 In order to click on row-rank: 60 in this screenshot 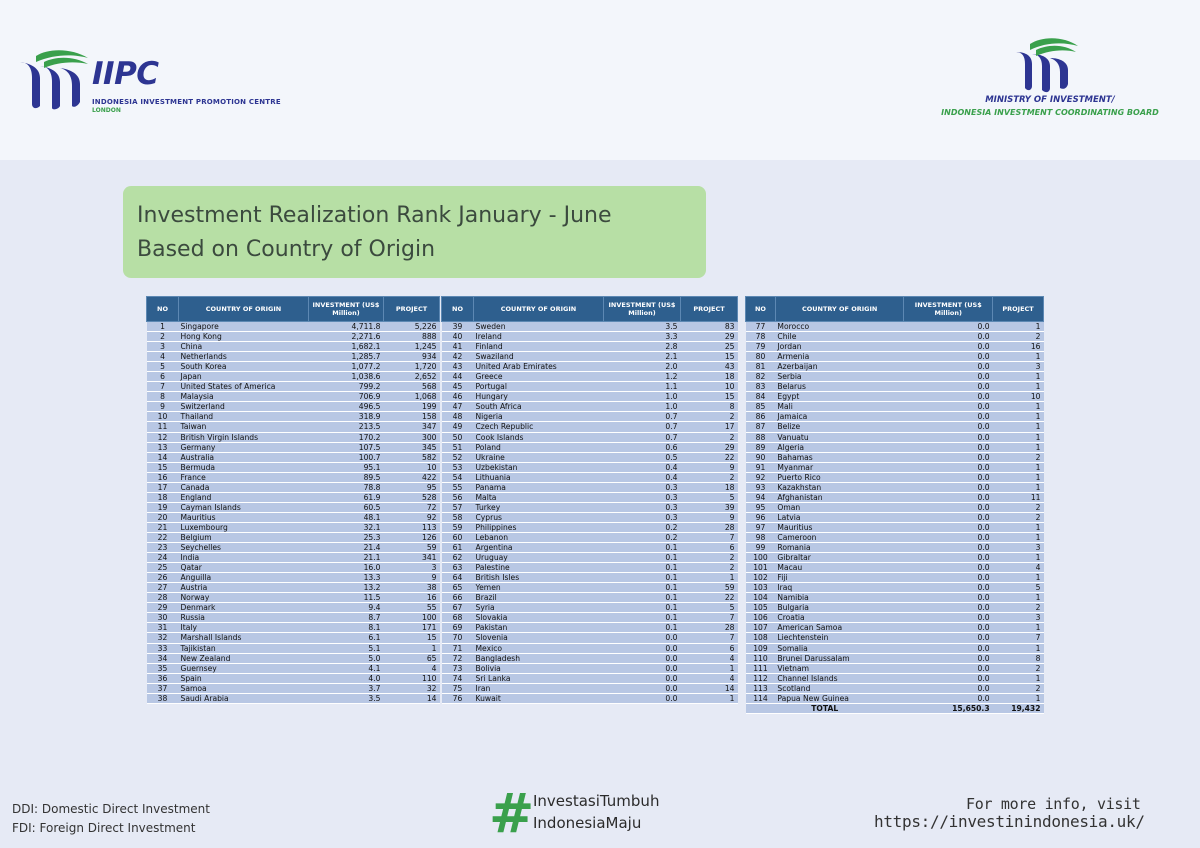, I will do `click(457, 538)`.